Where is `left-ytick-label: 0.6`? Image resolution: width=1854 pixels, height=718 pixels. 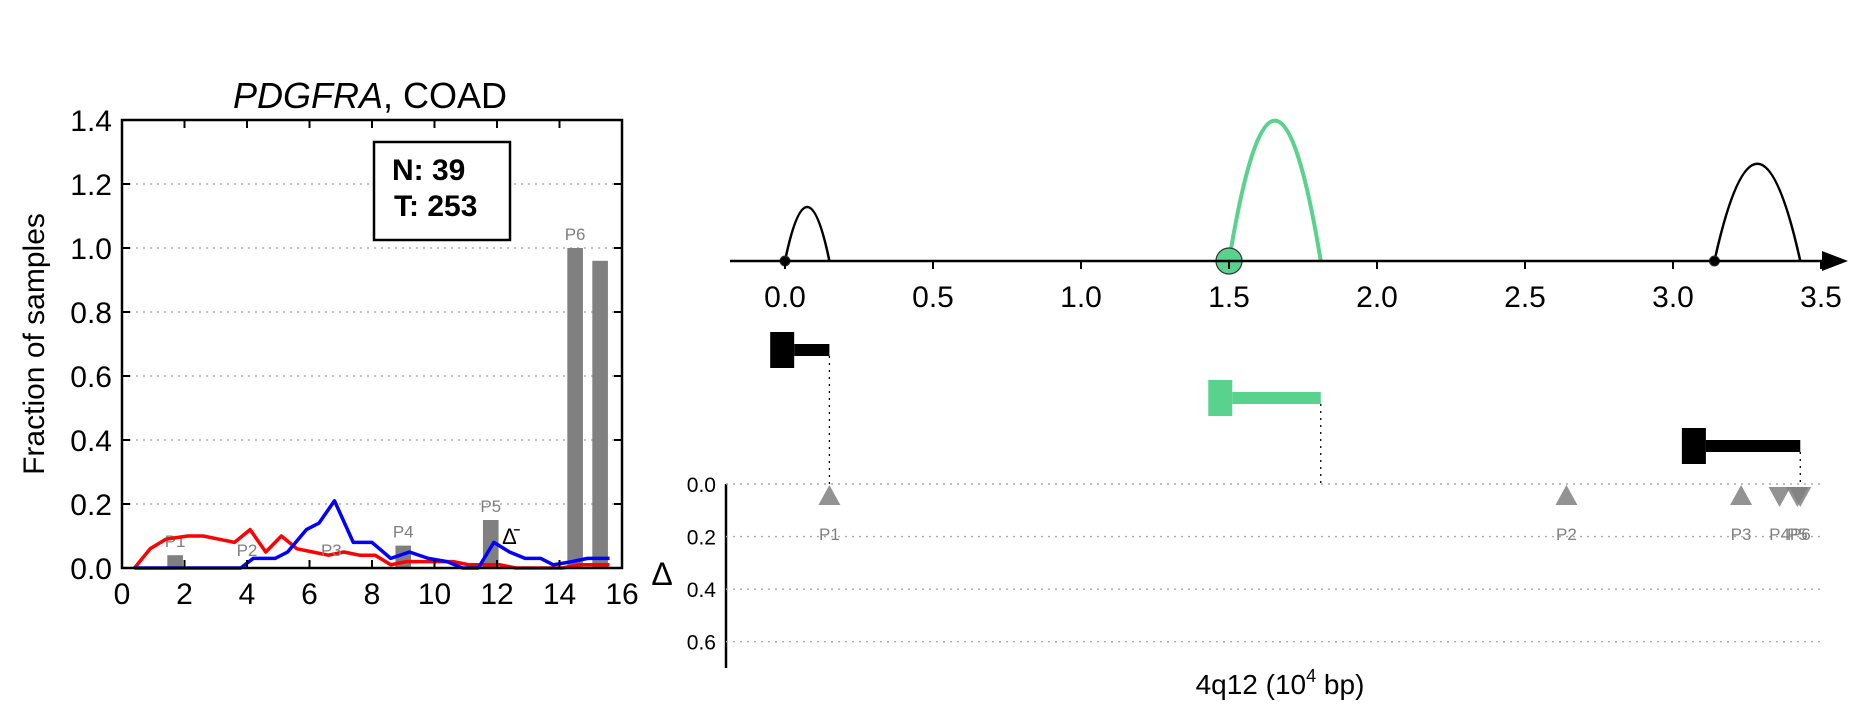
left-ytick-label: 0.6 is located at coordinates (91, 377).